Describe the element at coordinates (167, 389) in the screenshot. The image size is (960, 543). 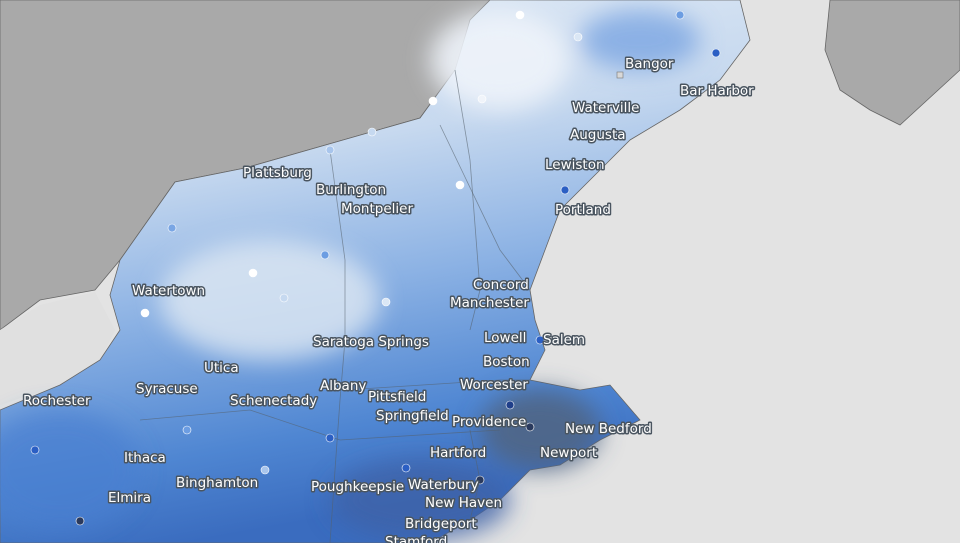
I see `city-label: Syracuse` at that location.